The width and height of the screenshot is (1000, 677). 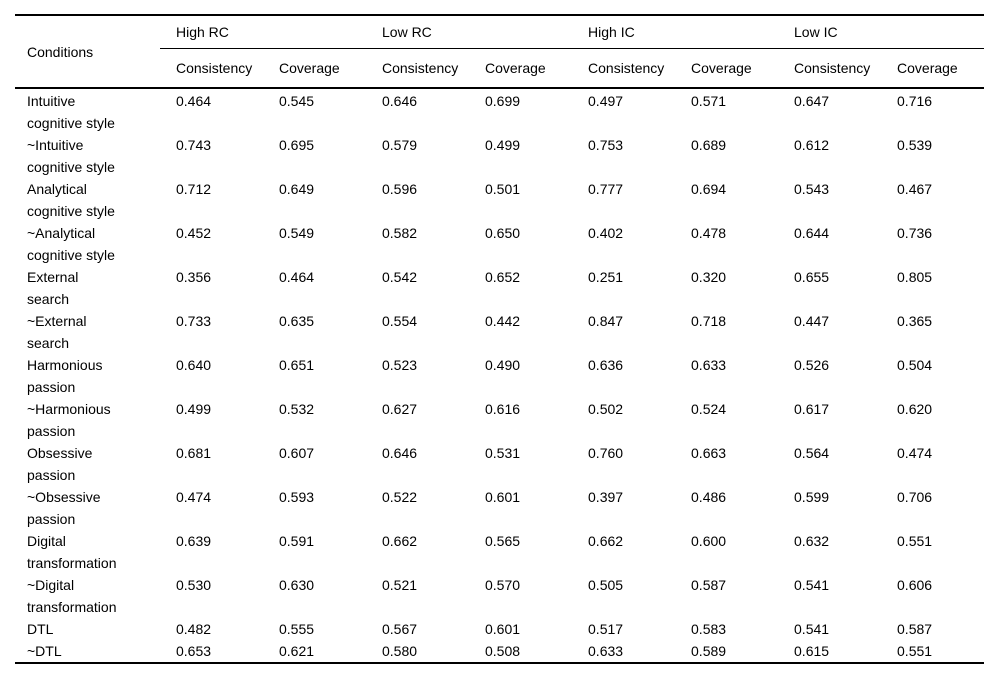 What do you see at coordinates (933, 68) in the screenshot?
I see `subheader-coverage: Coverage` at bounding box center [933, 68].